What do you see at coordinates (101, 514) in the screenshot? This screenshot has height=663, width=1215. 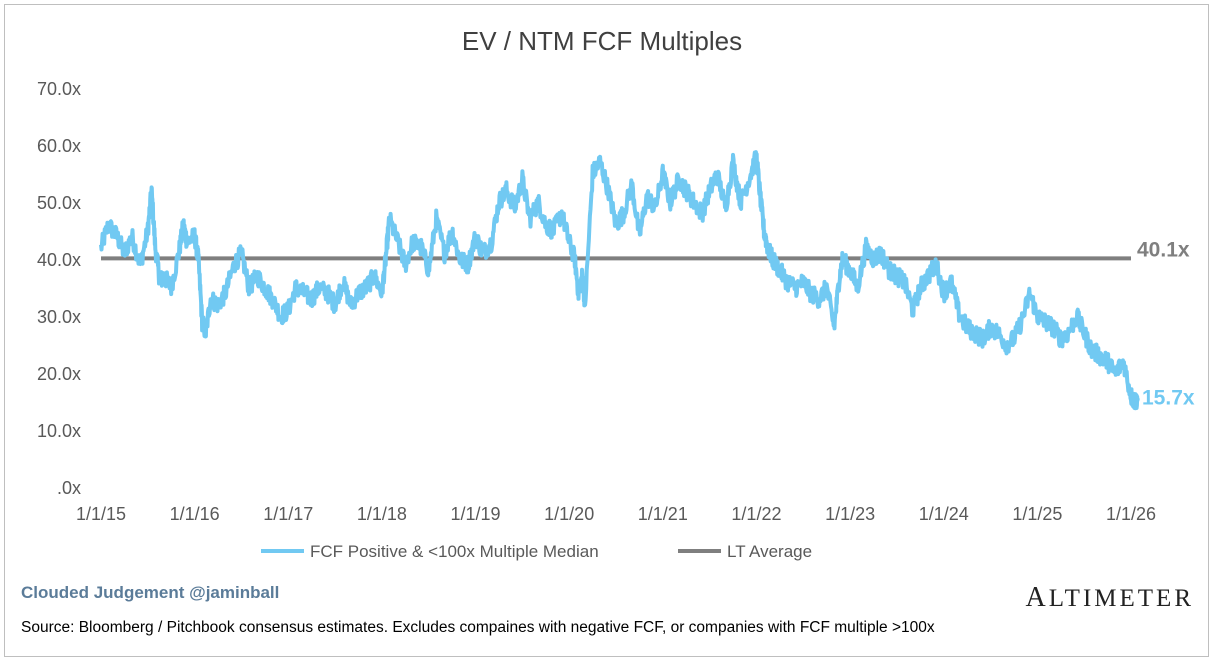 I see `x-tick-label: 1/1/15` at bounding box center [101, 514].